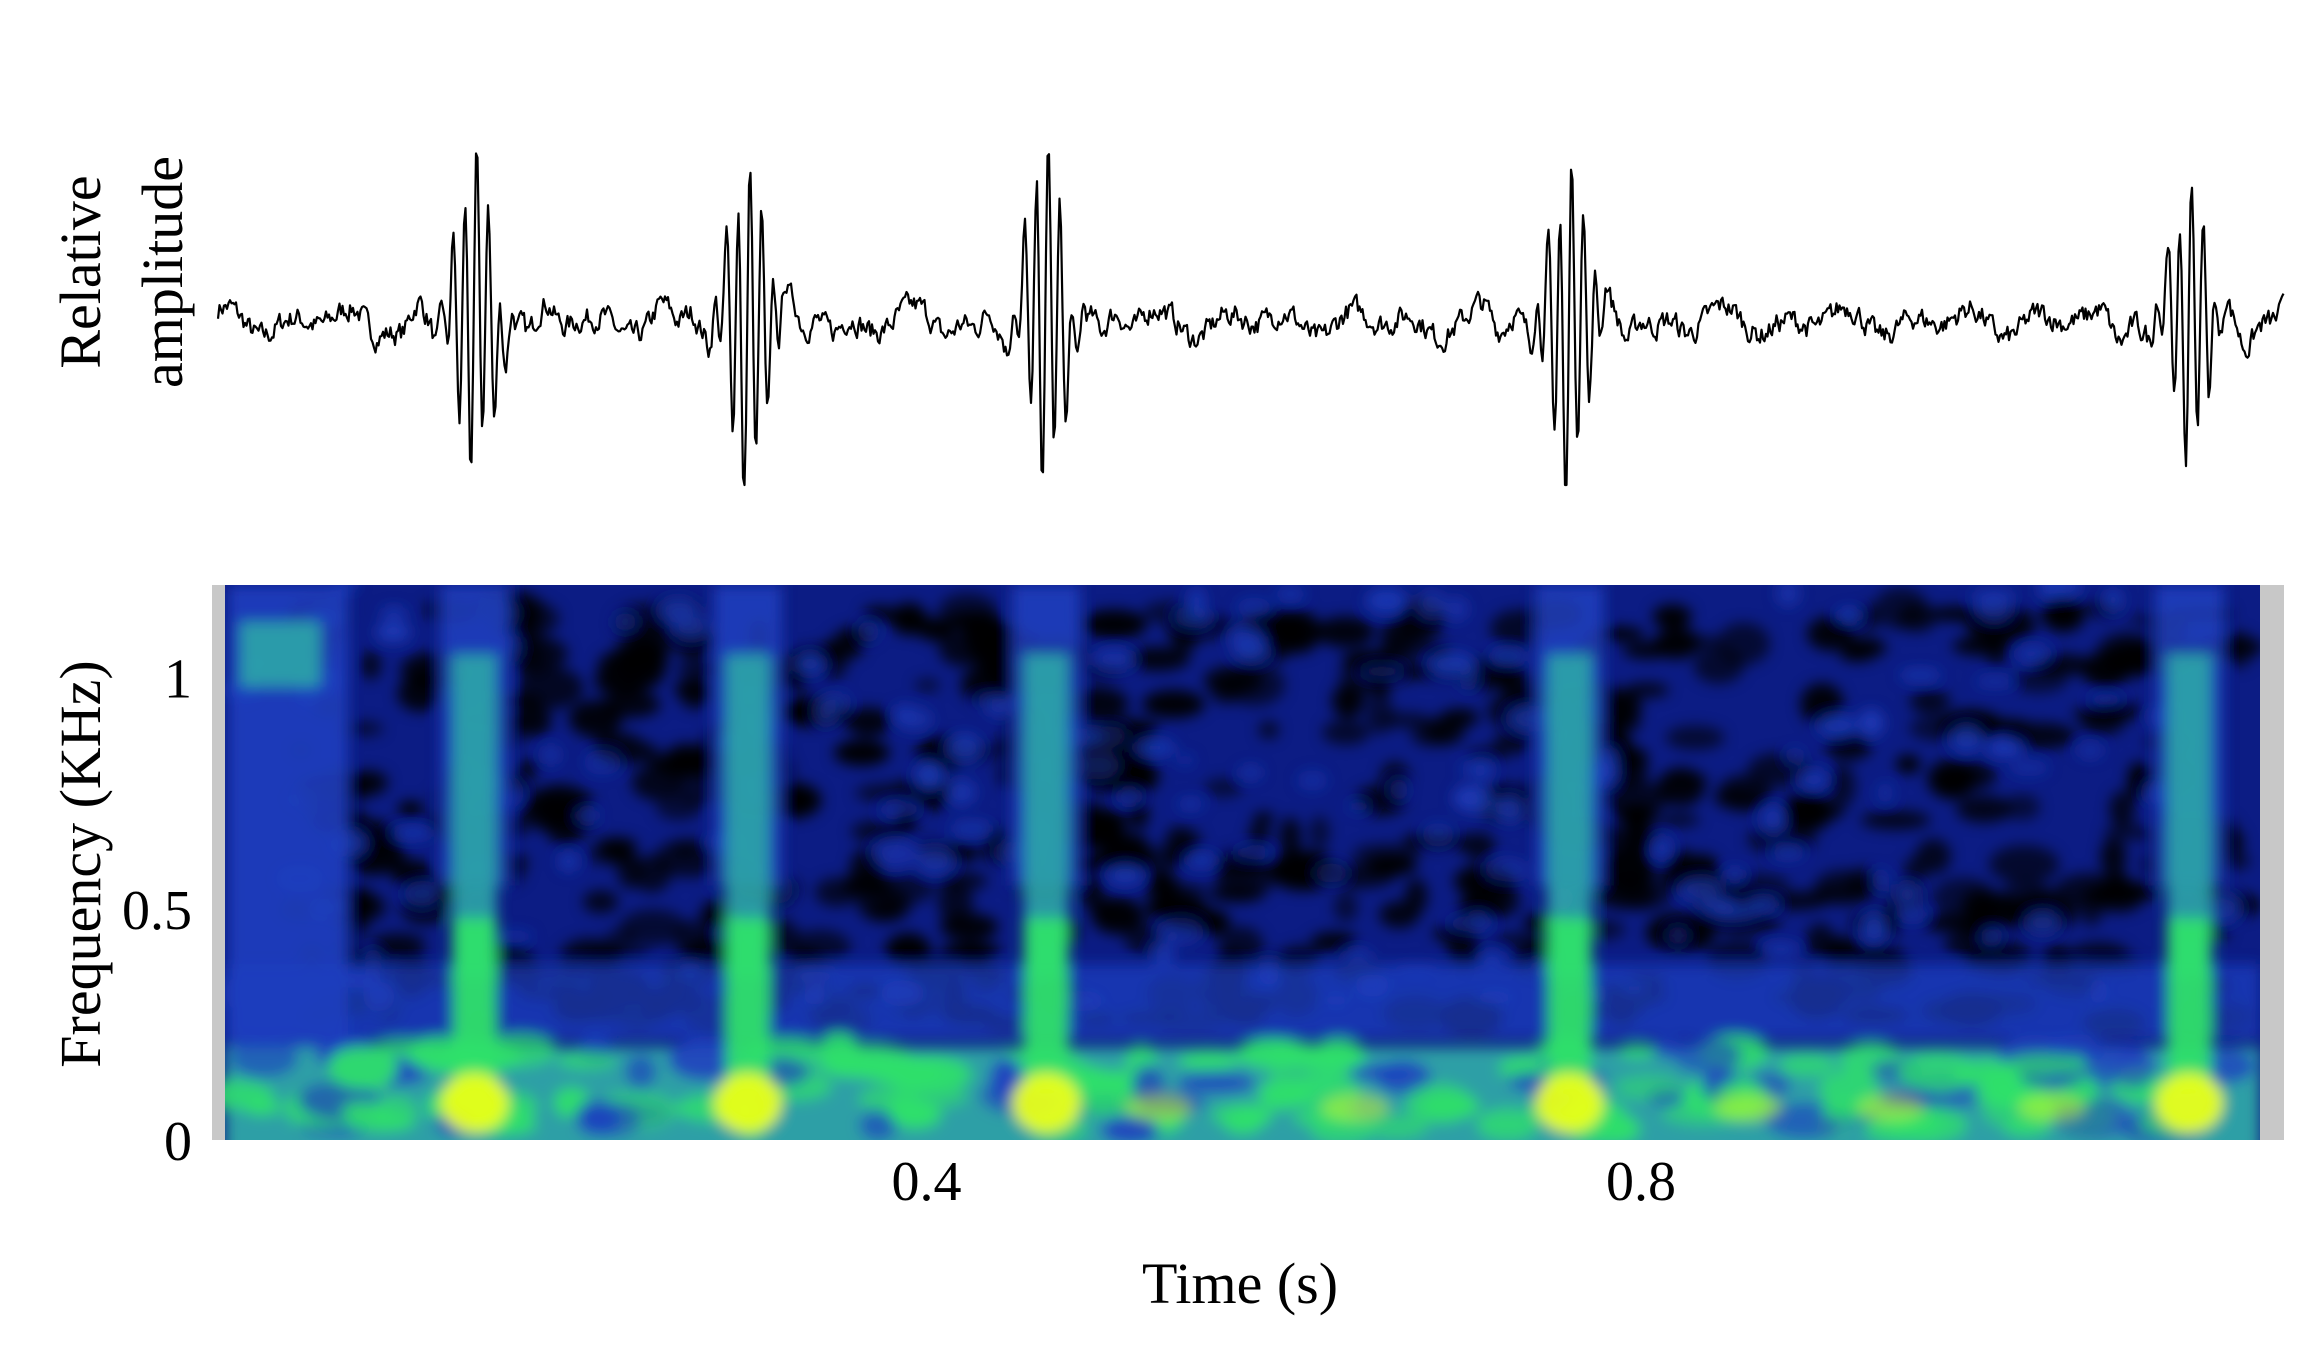  Describe the element at coordinates (157, 911) in the screenshot. I see `y-tick-labels: 00.51` at that location.